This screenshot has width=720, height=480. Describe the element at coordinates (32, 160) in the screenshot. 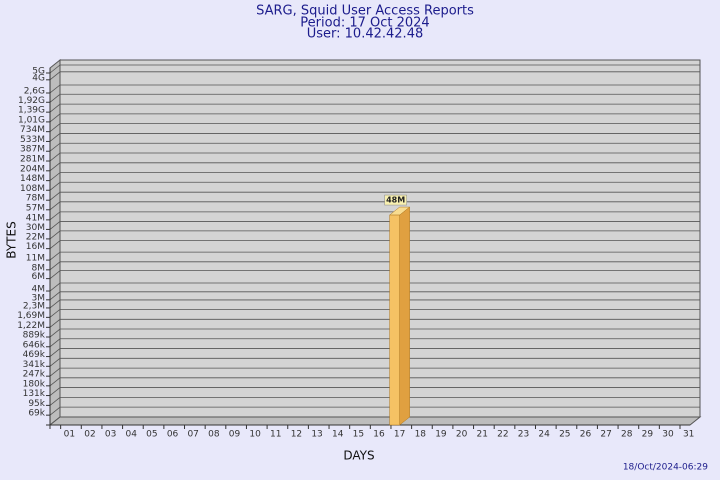

I see `y-tick-label: 281M` at that location.